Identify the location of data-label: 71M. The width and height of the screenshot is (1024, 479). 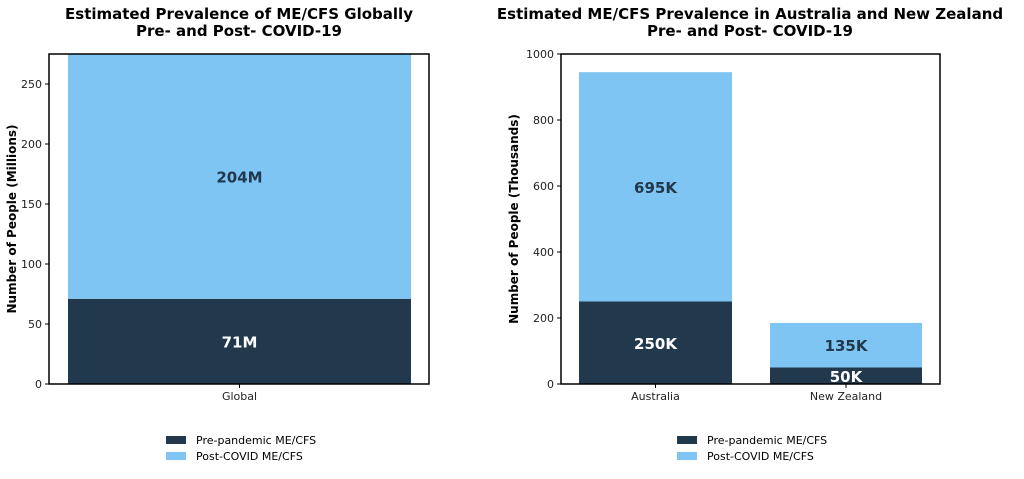
(240, 342).